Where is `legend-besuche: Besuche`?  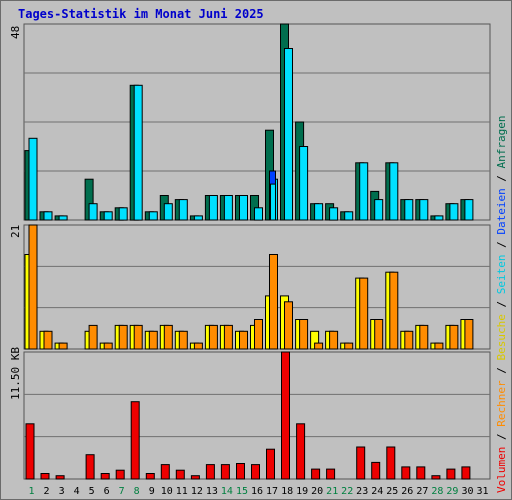 legend-besuche: Besuche is located at coordinates (501, 337).